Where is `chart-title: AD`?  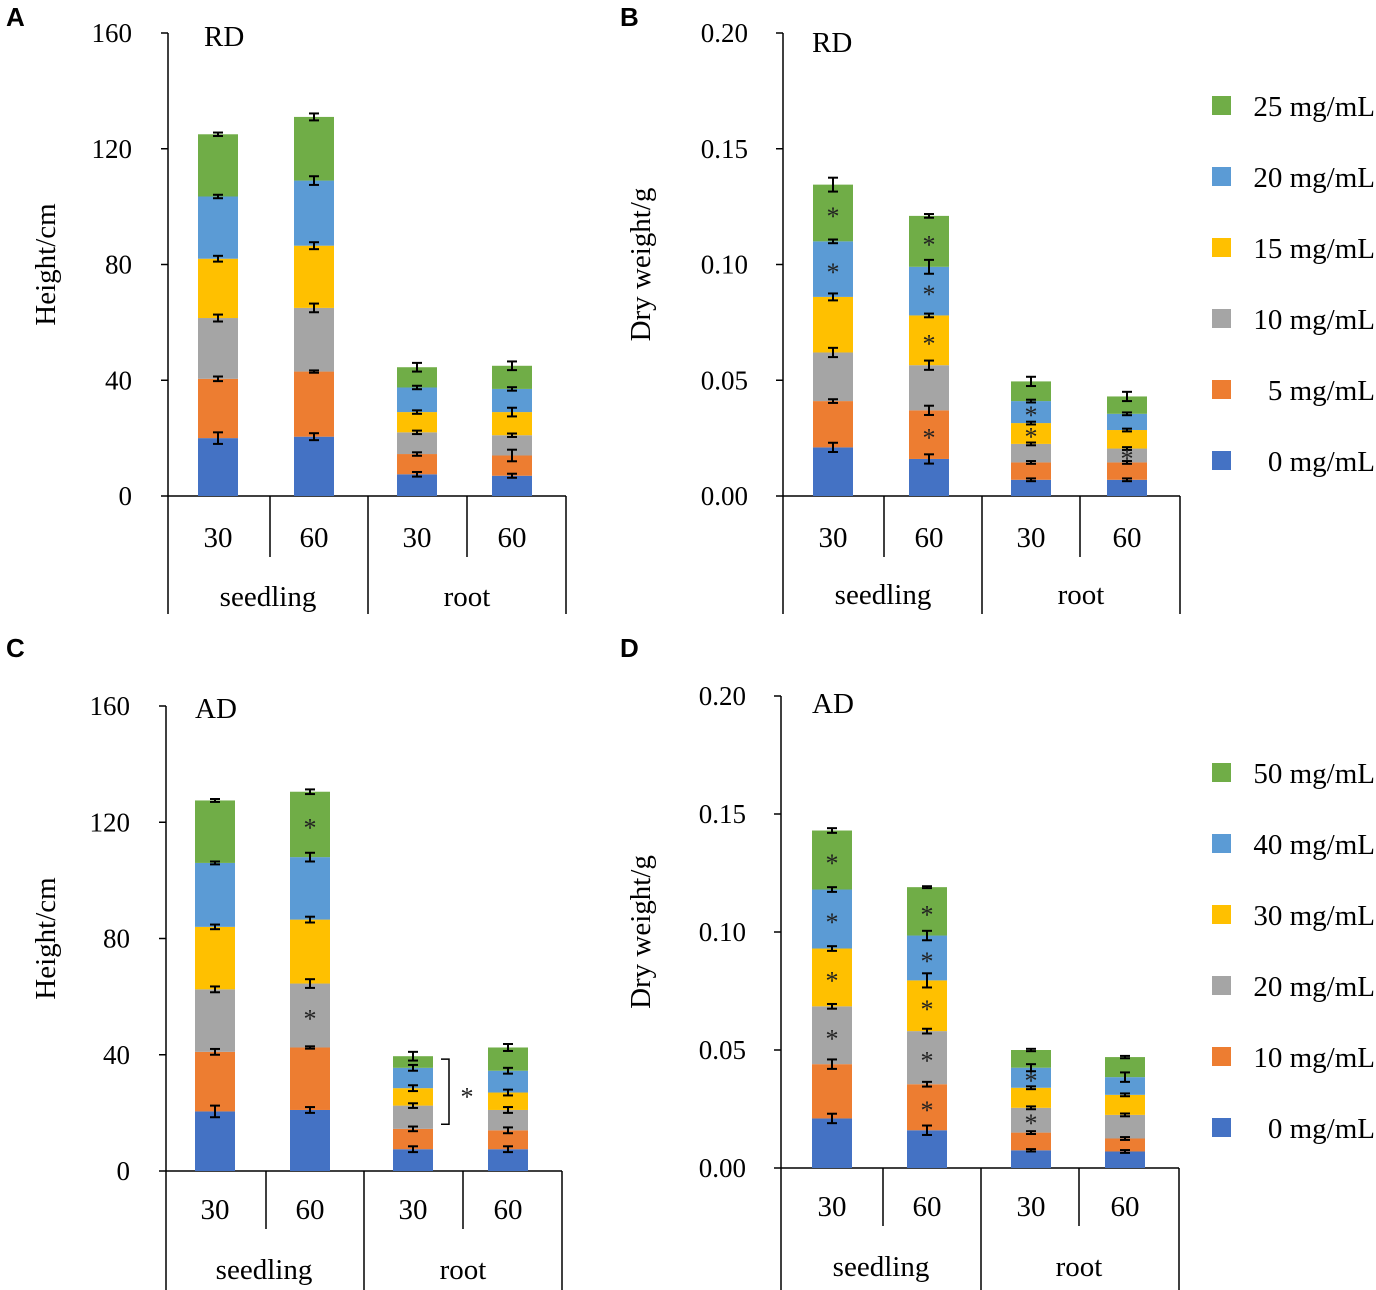
chart-title: AD is located at coordinates (833, 704).